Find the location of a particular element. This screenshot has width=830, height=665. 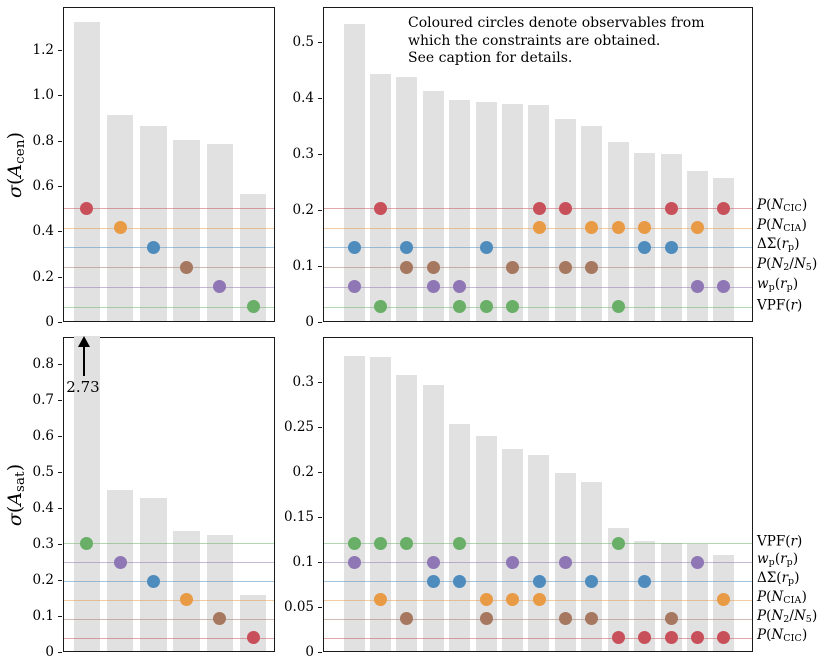

panel-sigma-asat-singles is located at coordinates (169, 494).